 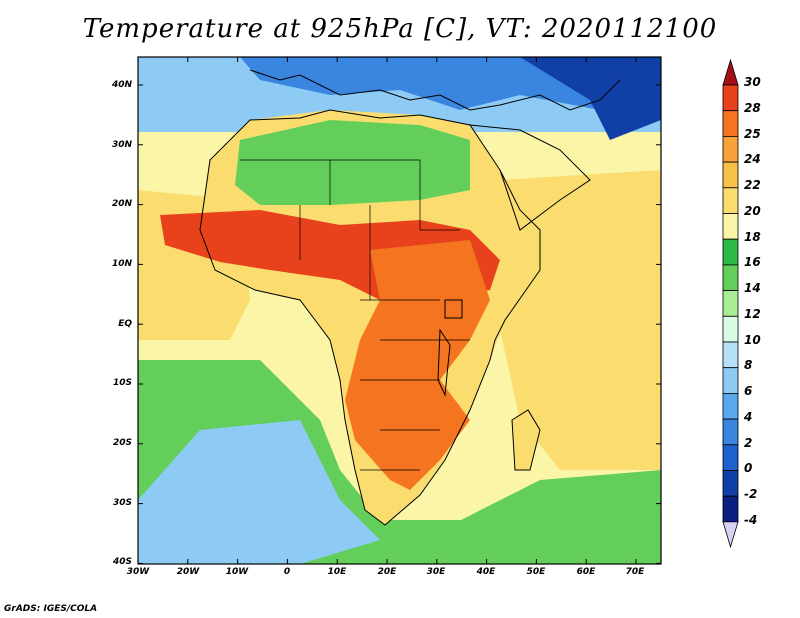 I want to click on lat-label: 40N, so click(x=121, y=85).